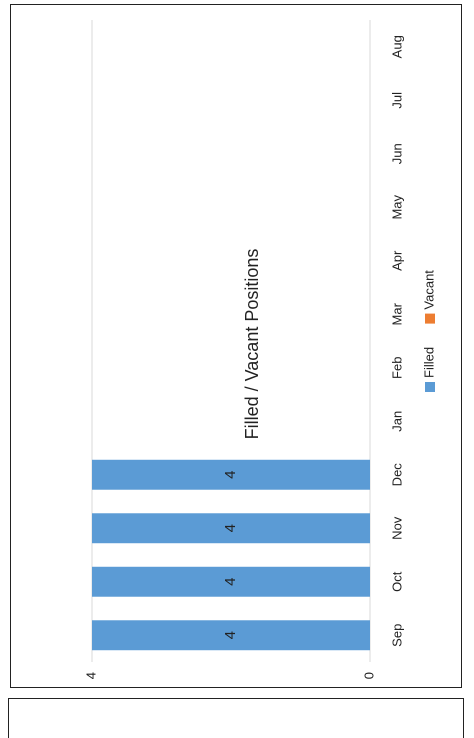 Image resolution: width=474 pixels, height=738 pixels. I want to click on category-label-apr: Apr, so click(396, 260).